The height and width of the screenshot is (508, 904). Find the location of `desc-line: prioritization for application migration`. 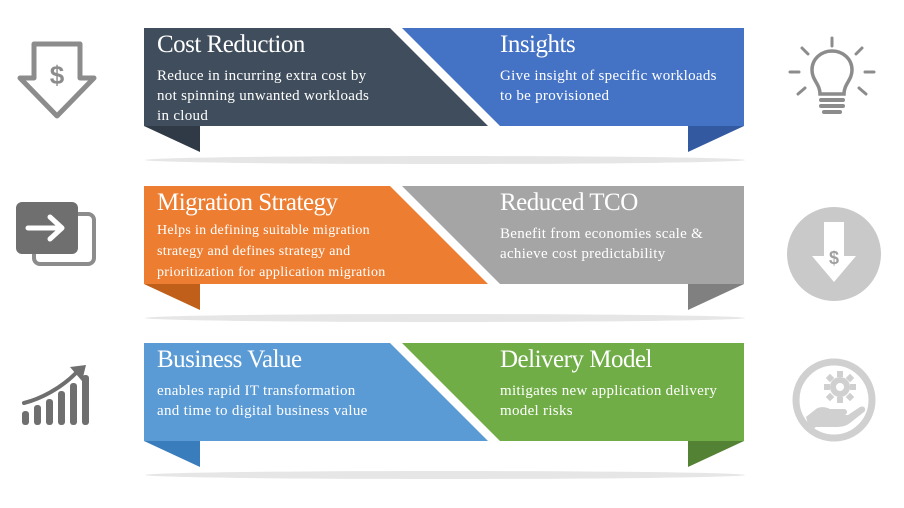

desc-line: prioritization for application migration is located at coordinates (271, 272).